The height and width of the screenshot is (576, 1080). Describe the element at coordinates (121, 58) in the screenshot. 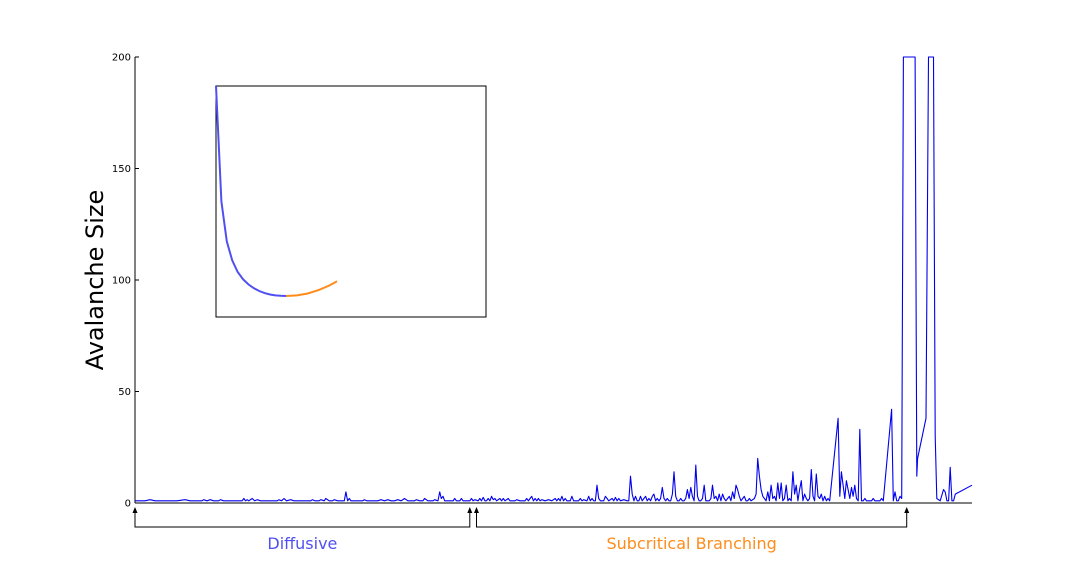

I see `y-tick-label: 200` at that location.